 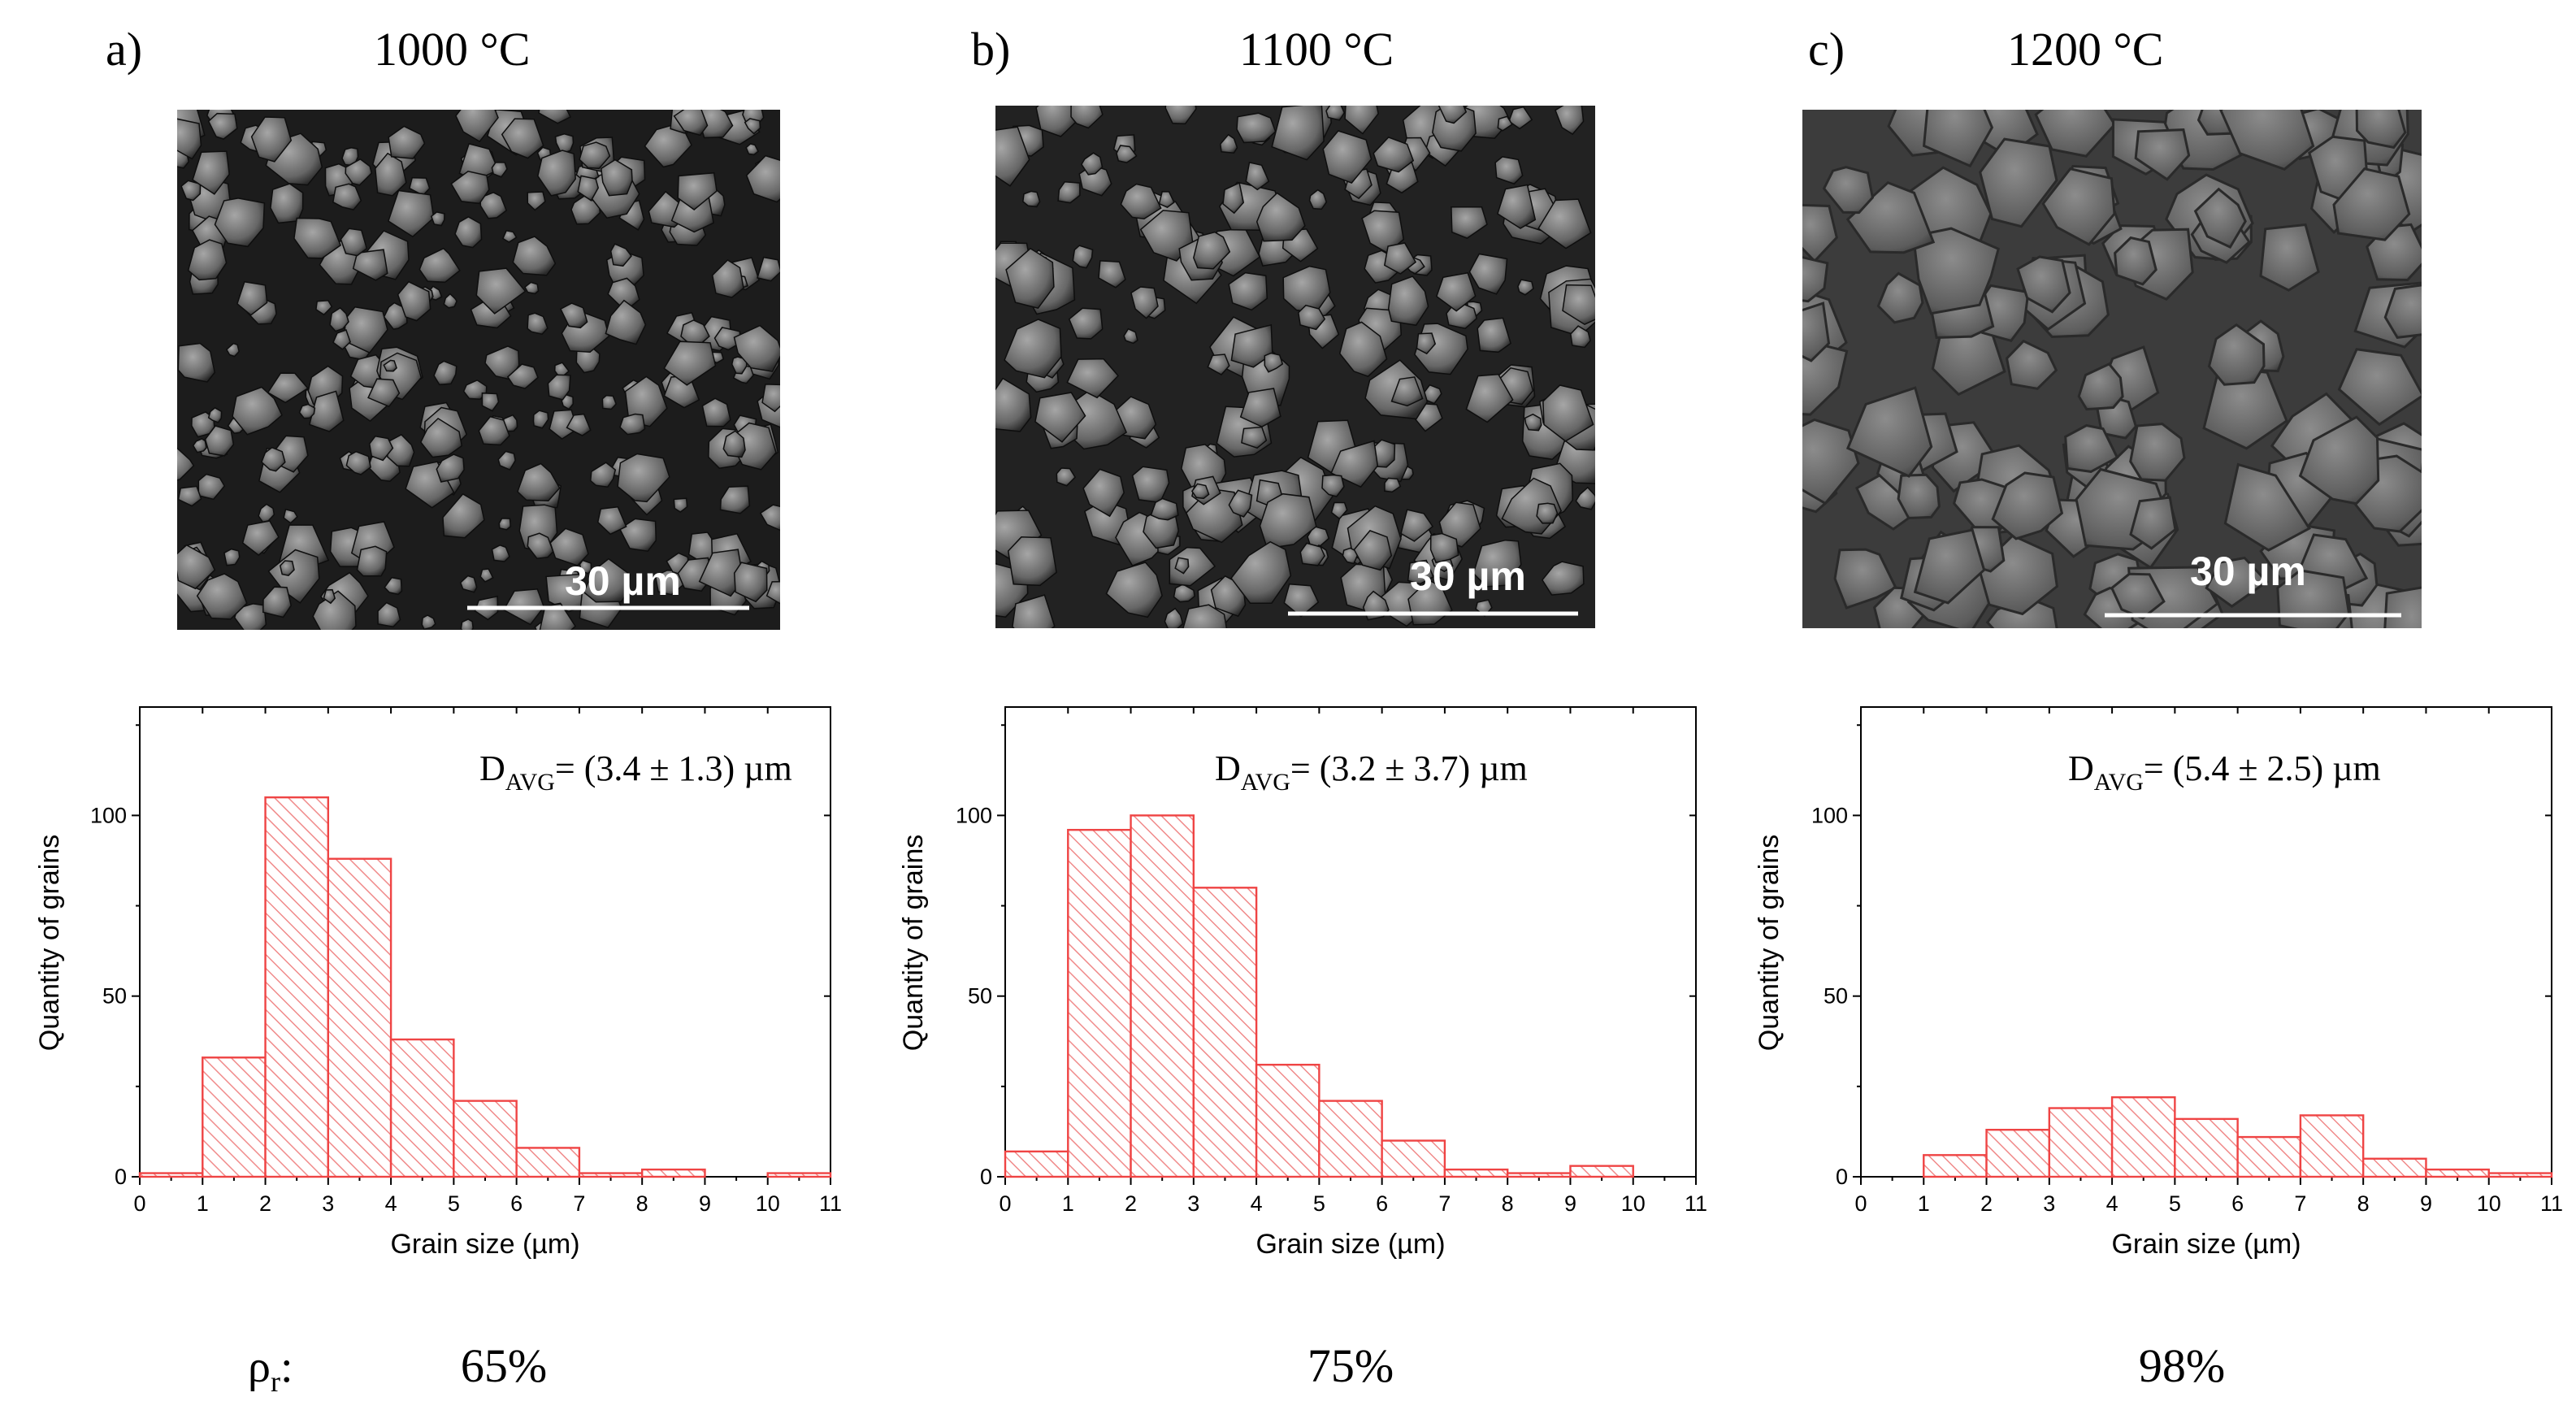 I want to click on x-tick-label-a-8: 8, so click(x=642, y=1204).